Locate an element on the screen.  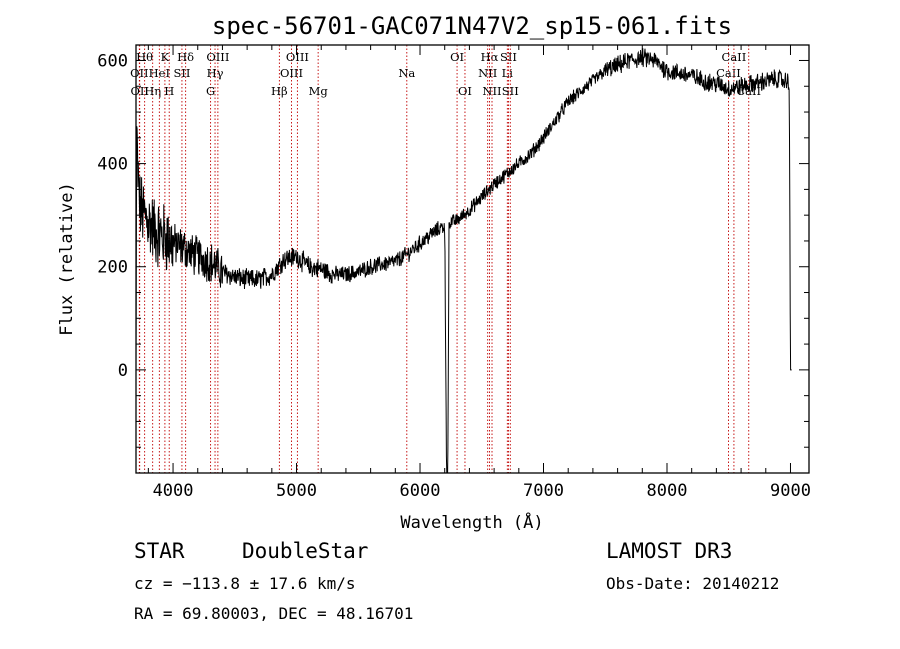
x-tick-label: 5000 is located at coordinates (296, 491).